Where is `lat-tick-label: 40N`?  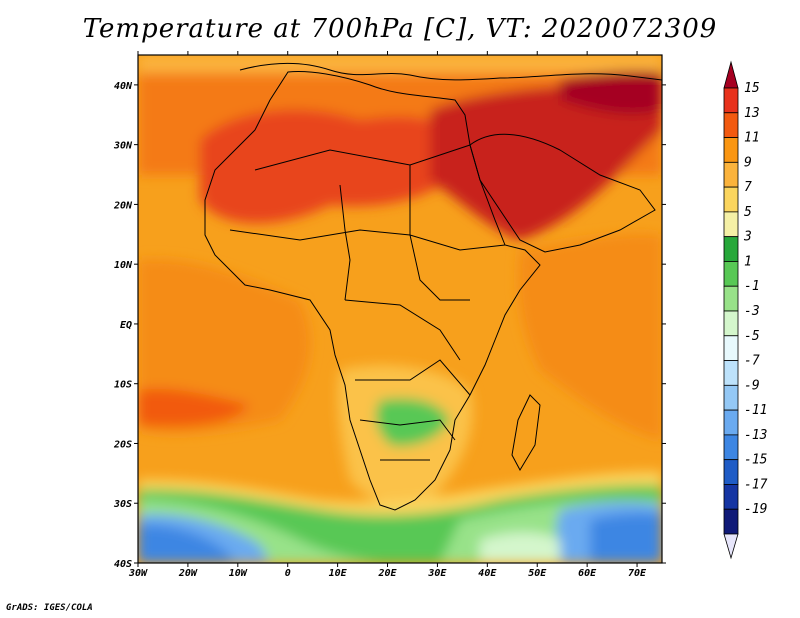 lat-tick-label: 40N is located at coordinates (123, 86).